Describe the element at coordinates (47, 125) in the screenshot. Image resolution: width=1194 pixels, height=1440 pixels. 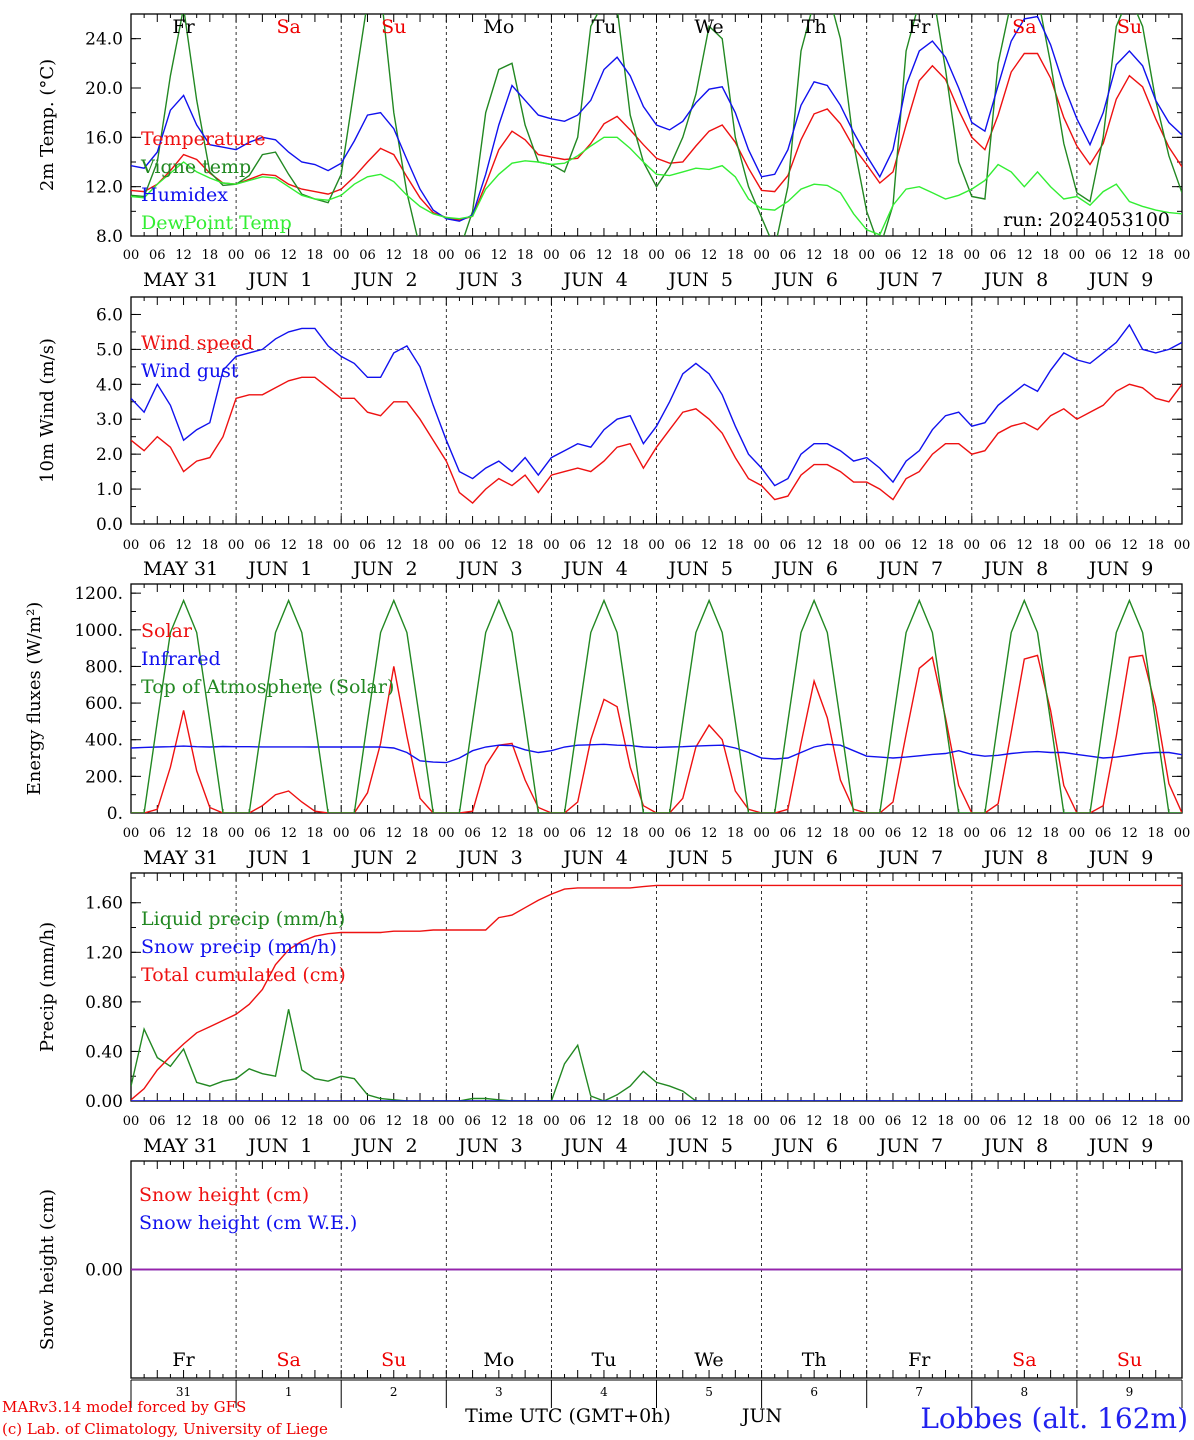
I see `y-axis-label: 2m Temp. (°C)` at that location.